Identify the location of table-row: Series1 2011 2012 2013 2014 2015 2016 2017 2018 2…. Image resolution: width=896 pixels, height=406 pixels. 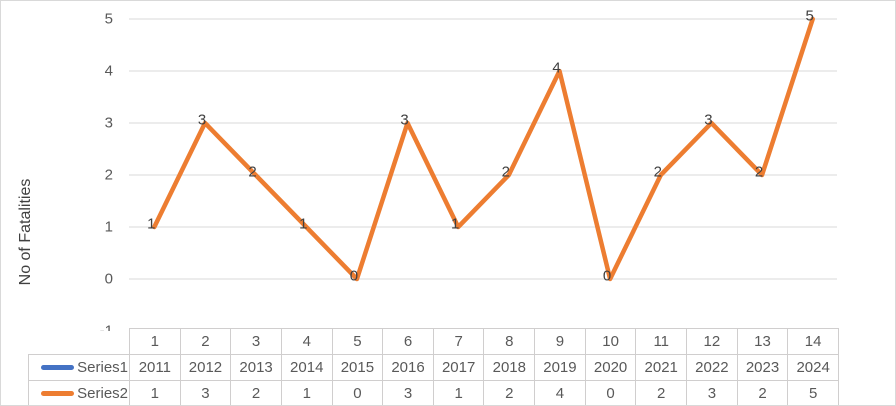
(433, 367).